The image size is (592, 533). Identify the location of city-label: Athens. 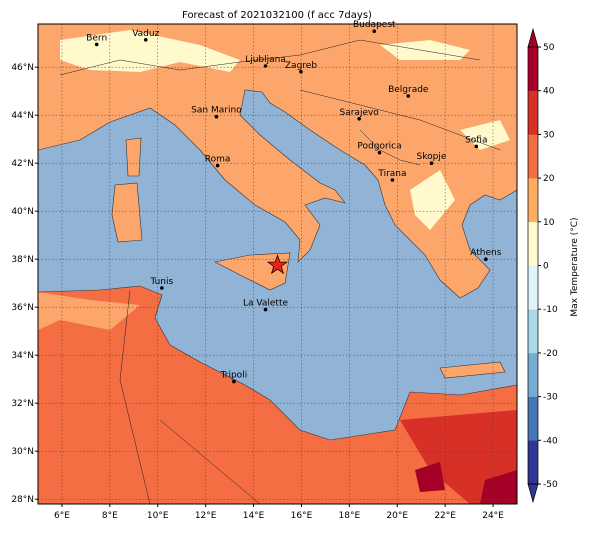
(485, 253).